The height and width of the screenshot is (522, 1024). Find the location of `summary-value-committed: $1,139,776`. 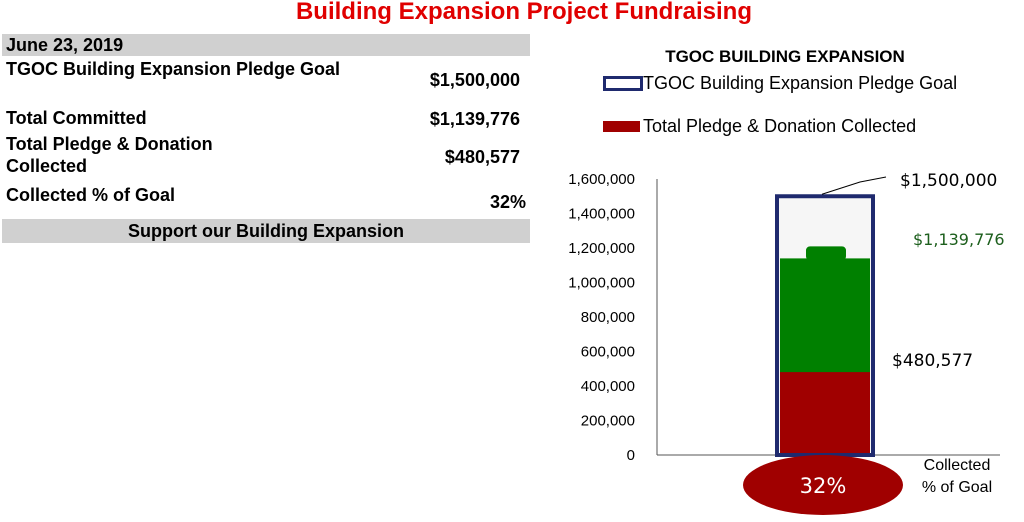

summary-value-committed: $1,139,776 is located at coordinates (474, 119).